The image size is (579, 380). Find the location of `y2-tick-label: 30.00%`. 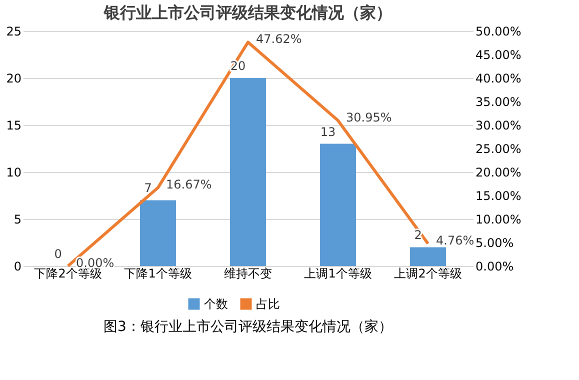

y2-tick-label: 30.00% is located at coordinates (499, 125).